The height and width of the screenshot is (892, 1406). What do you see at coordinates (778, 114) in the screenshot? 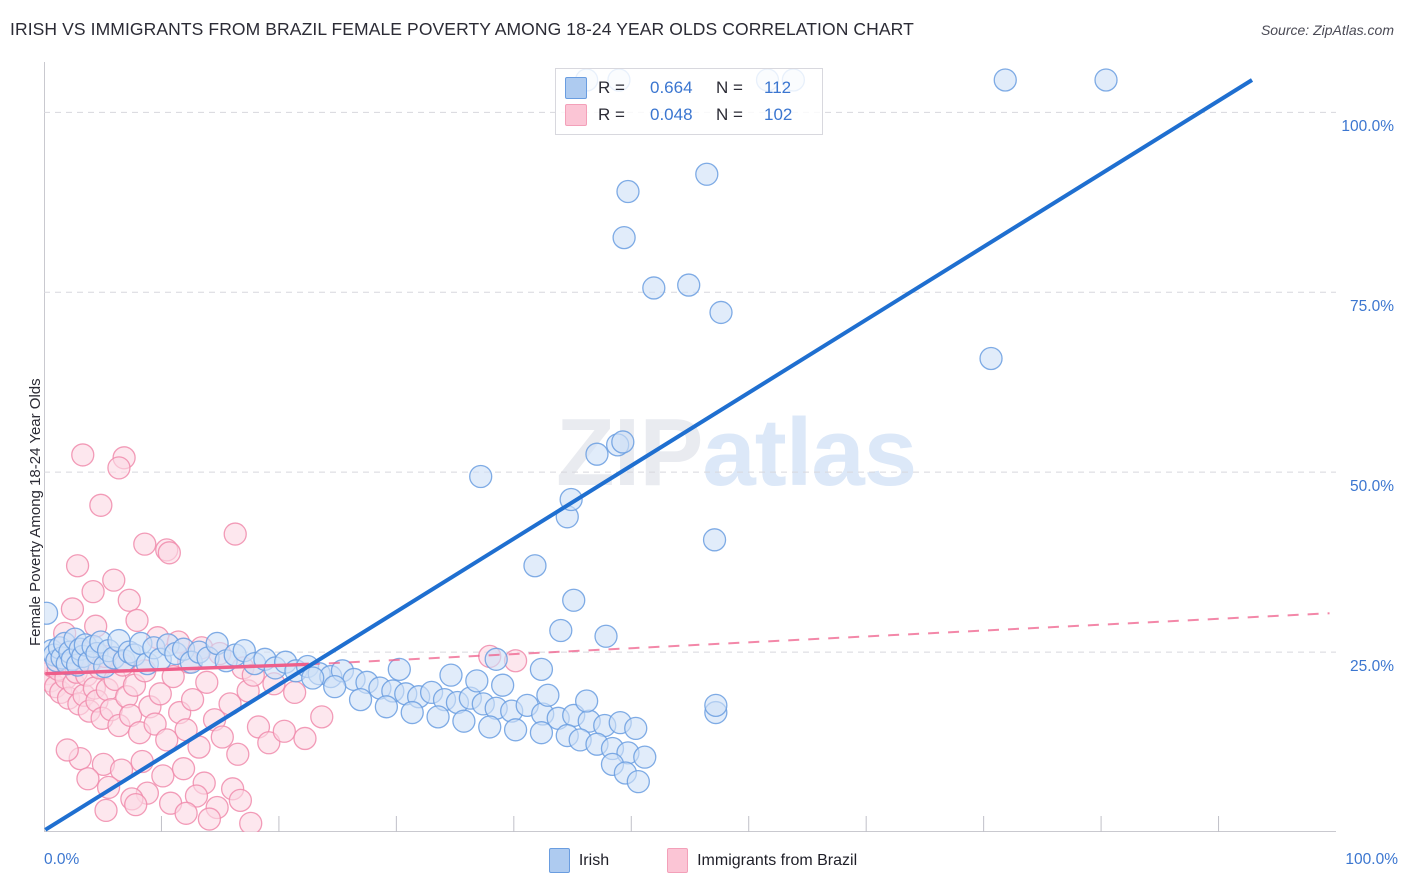
I see `n-value-brazil: 102` at bounding box center [778, 114].